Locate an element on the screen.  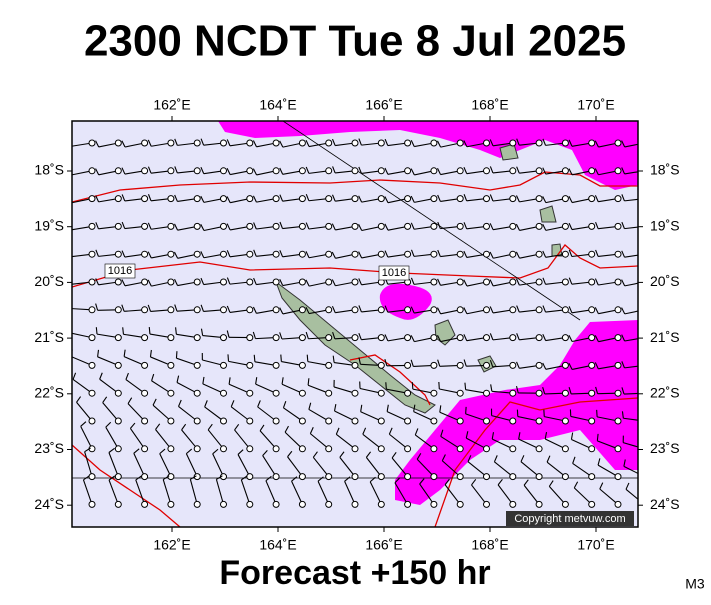
title: 2300 NCDT Tue 8 Jul 2025 is located at coordinates (355, 41).